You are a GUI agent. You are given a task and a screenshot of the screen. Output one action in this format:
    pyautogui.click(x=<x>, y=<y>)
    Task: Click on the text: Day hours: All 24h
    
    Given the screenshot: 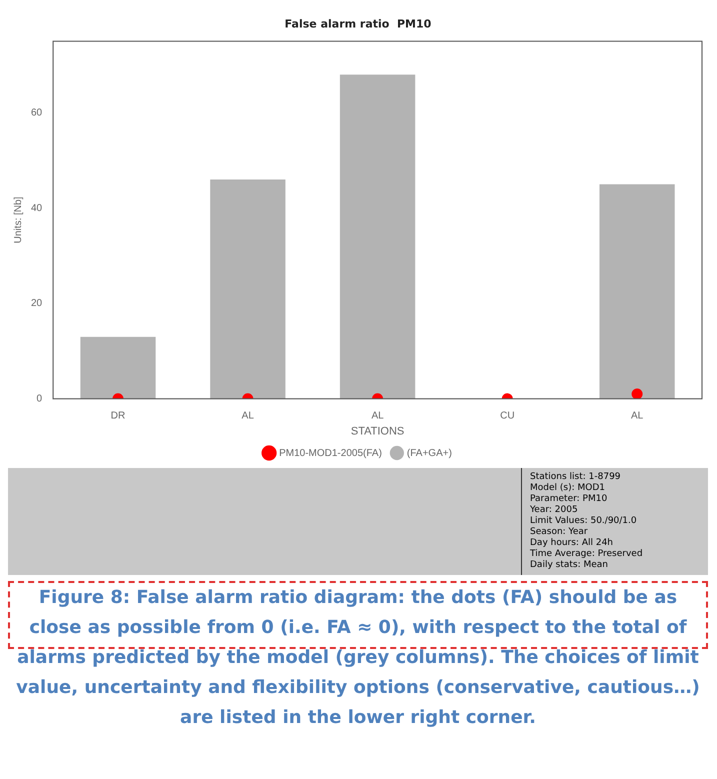 What is the action you would take?
    pyautogui.click(x=572, y=543)
    